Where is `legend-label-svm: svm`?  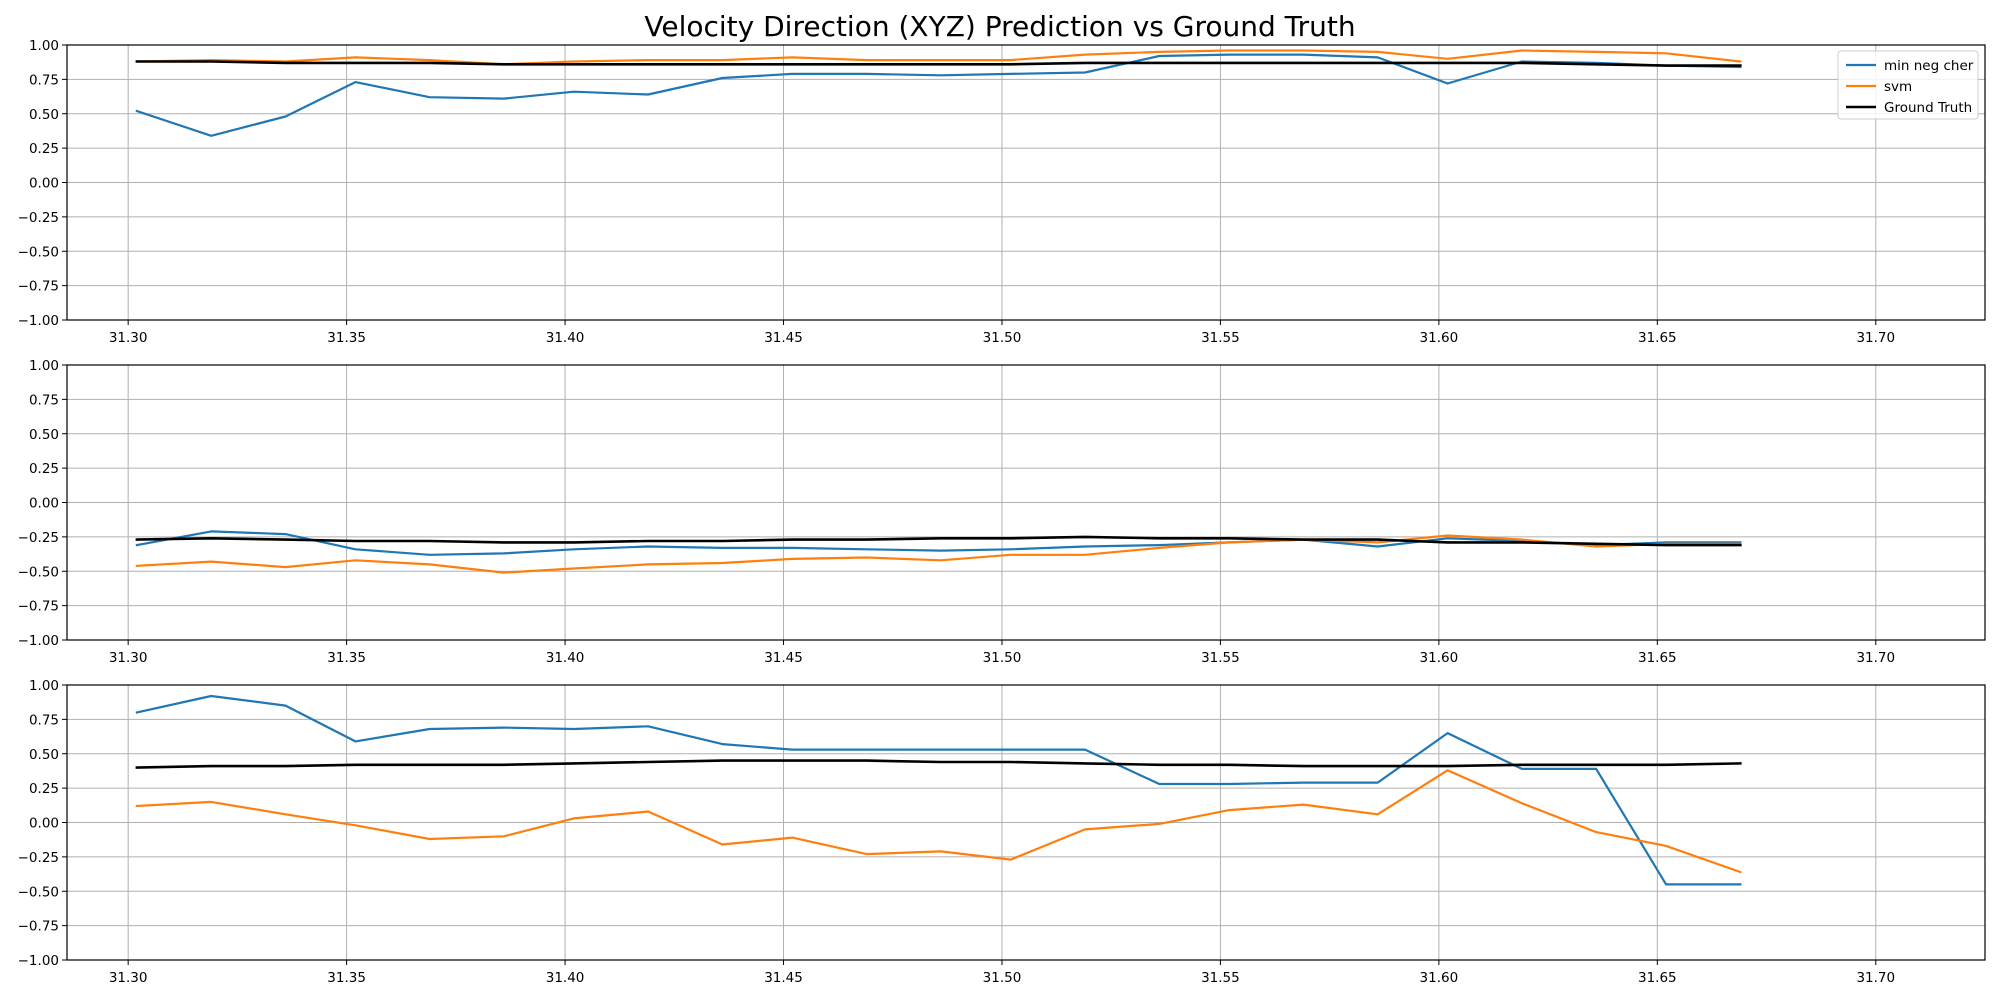
legend-label-svm: svm is located at coordinates (1898, 87).